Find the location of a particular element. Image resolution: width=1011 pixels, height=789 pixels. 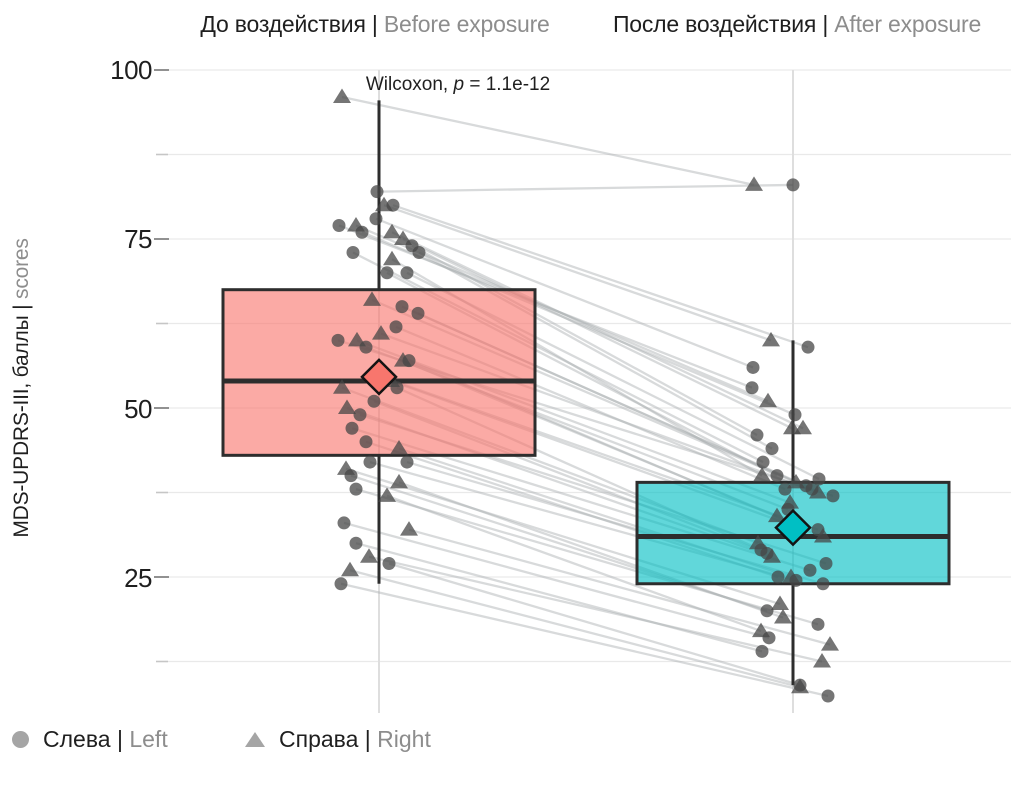

legend-item-left: Слева | Left is located at coordinates (90, 739).